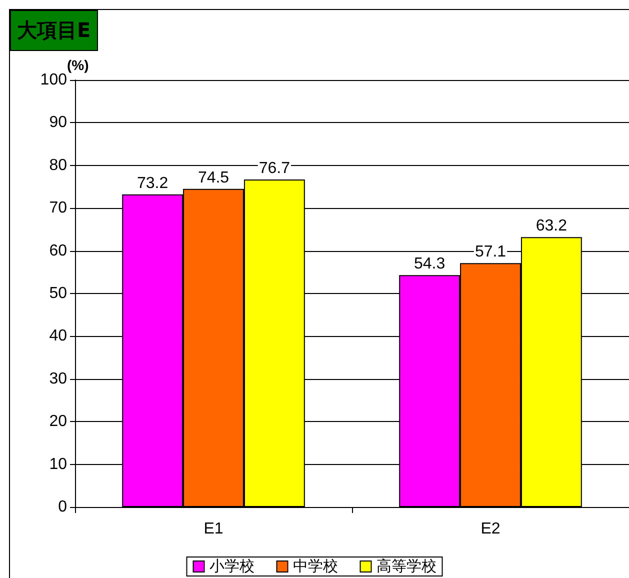  What do you see at coordinates (63, 507) in the screenshot?
I see `y-tick-label: 0` at bounding box center [63, 507].